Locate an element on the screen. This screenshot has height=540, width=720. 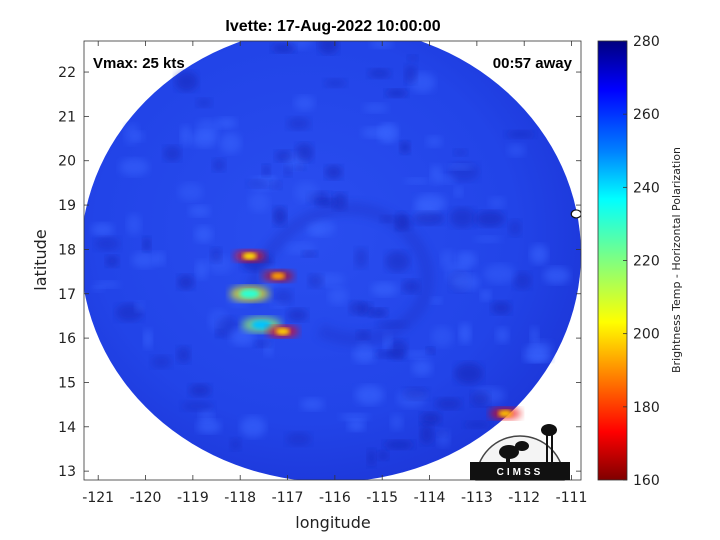
chart-title: Ivette: 17-Aug-2022 10:00:00 is located at coordinates (332, 26).